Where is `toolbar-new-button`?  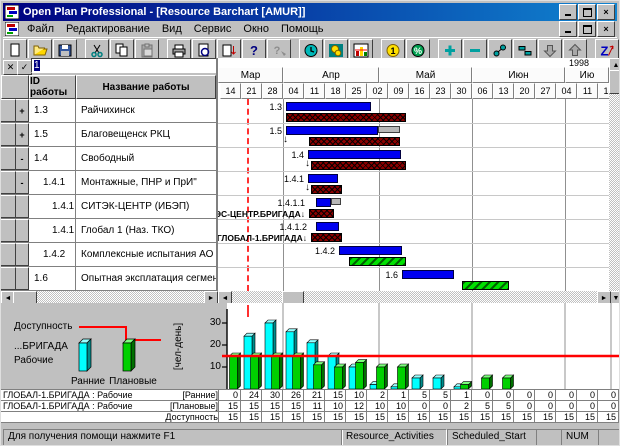 toolbar-new-button is located at coordinates (15, 50).